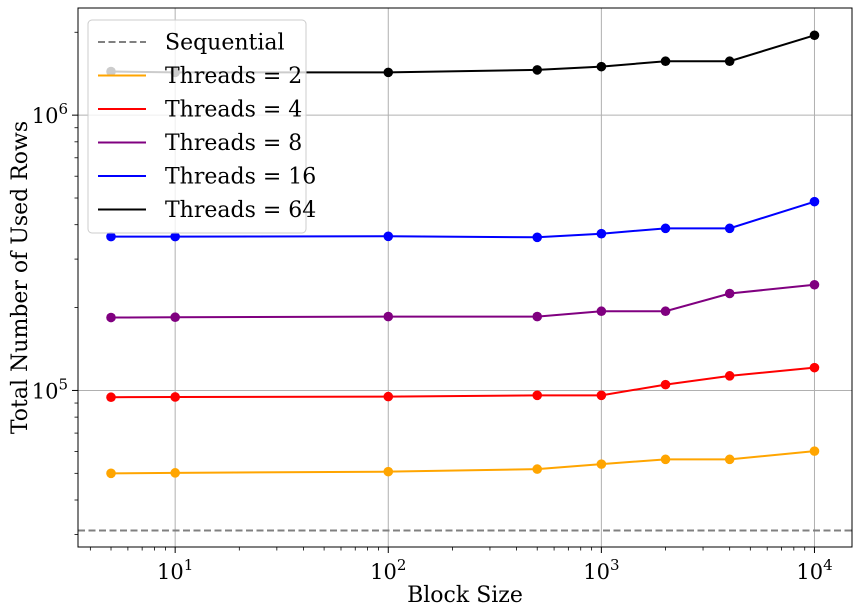  Describe the element at coordinates (50, 114) in the screenshot. I see `y-tick-label: 10⁶` at that location.